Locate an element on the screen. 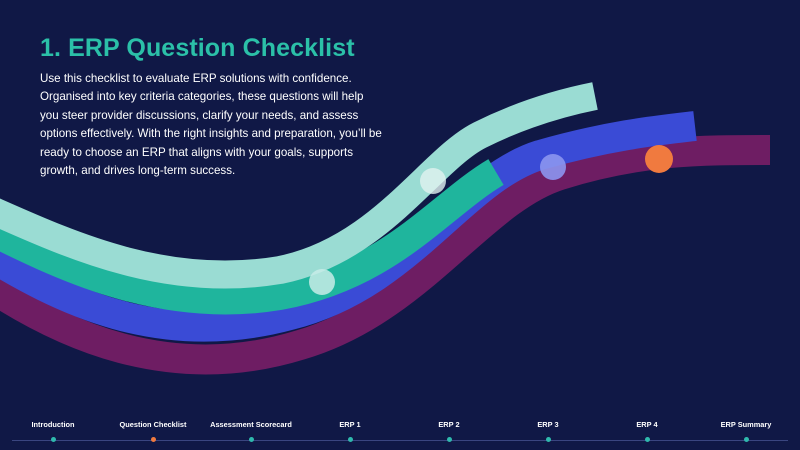 The image size is (800, 450). timeline-step-assessment-scorecard: Assessment Scorecard is located at coordinates (251, 431).